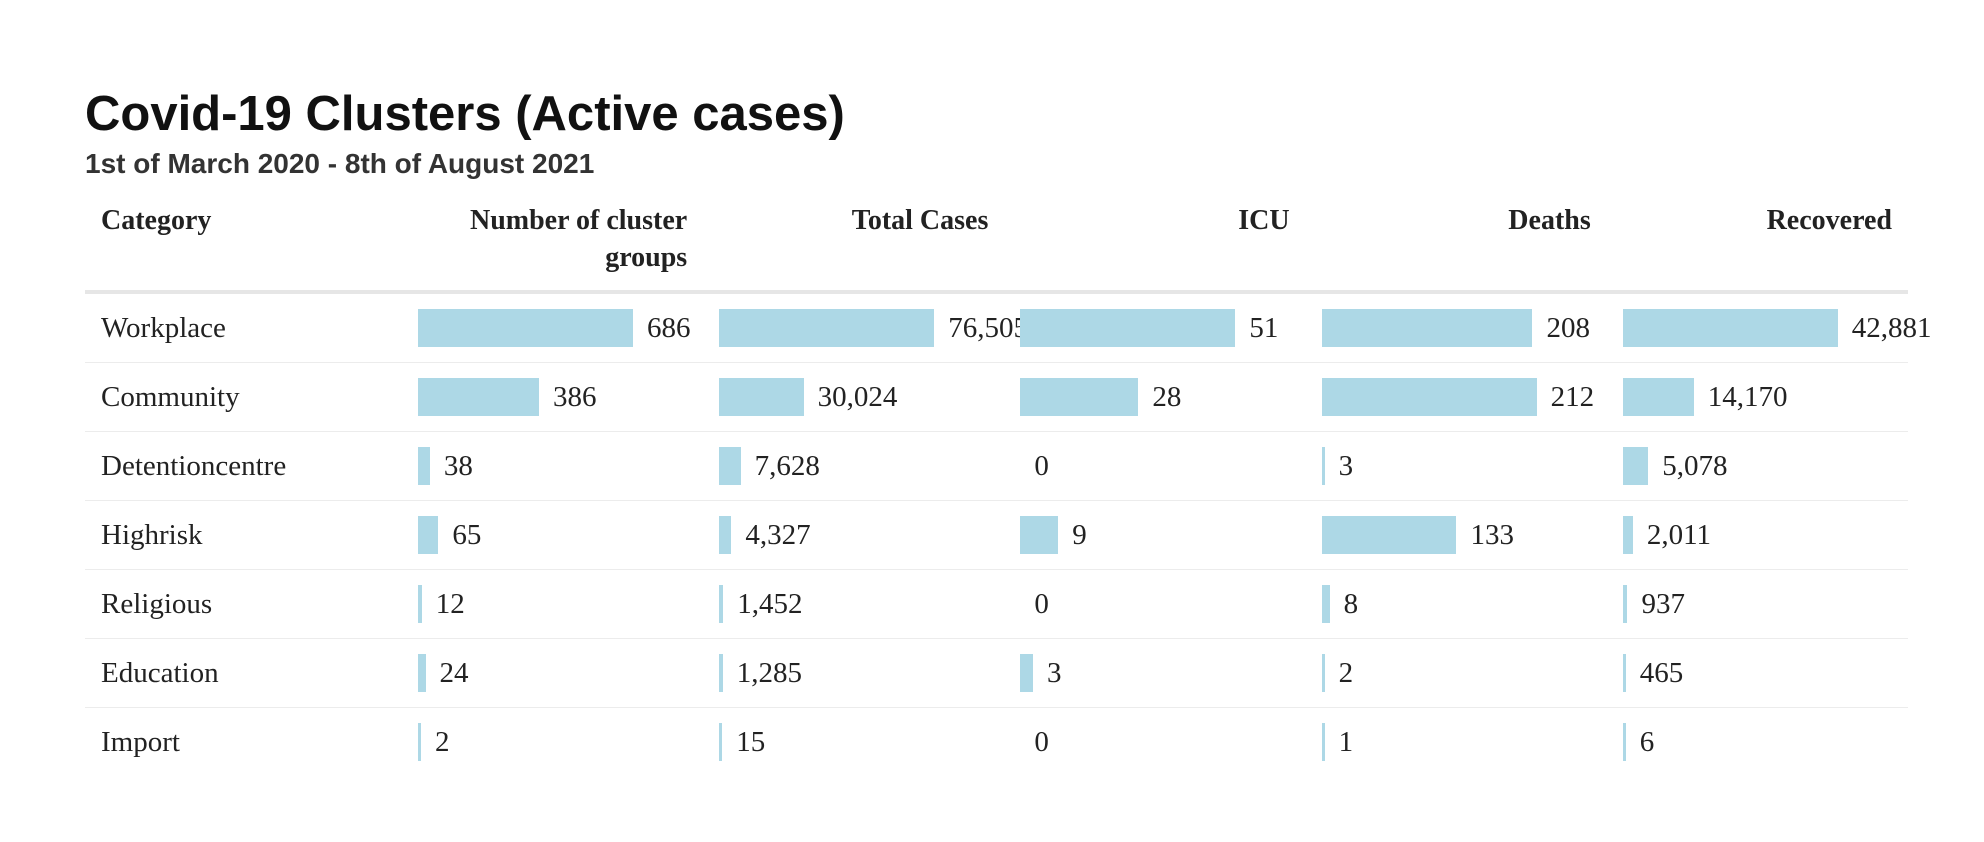 The height and width of the screenshot is (842, 1984). I want to click on cell-recovered: 465, so click(1757, 673).